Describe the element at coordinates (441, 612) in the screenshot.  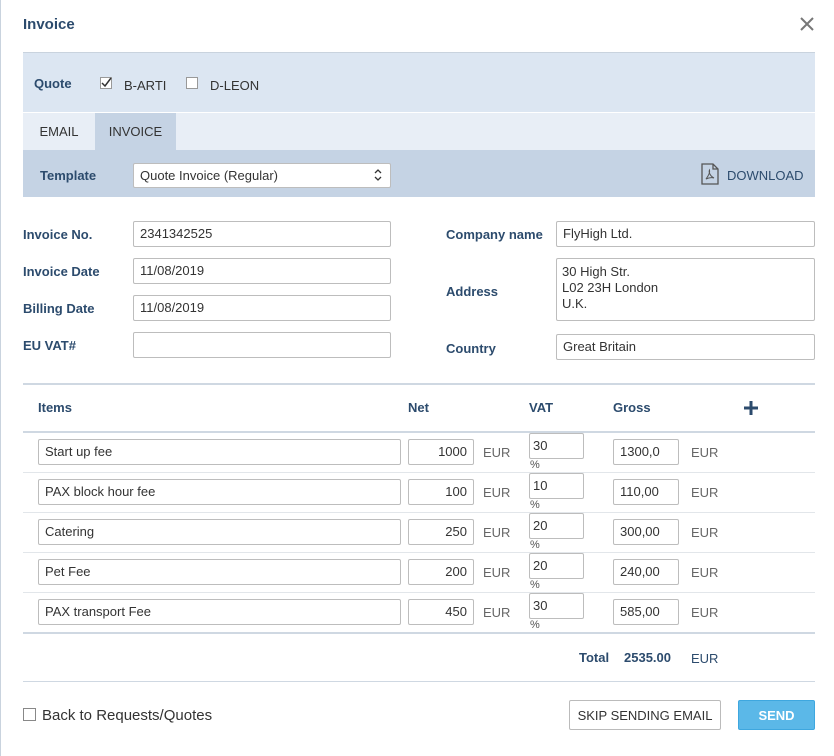
I see `net-input: 450` at that location.